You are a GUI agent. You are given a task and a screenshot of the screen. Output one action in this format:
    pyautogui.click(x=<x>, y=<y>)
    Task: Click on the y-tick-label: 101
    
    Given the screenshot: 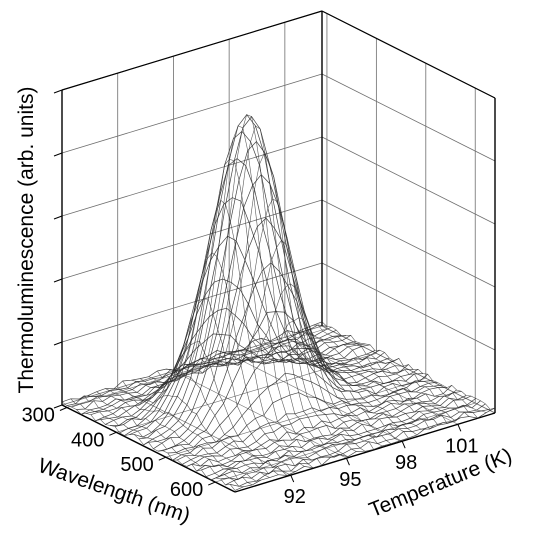 What is the action you would take?
    pyautogui.click(x=461, y=446)
    